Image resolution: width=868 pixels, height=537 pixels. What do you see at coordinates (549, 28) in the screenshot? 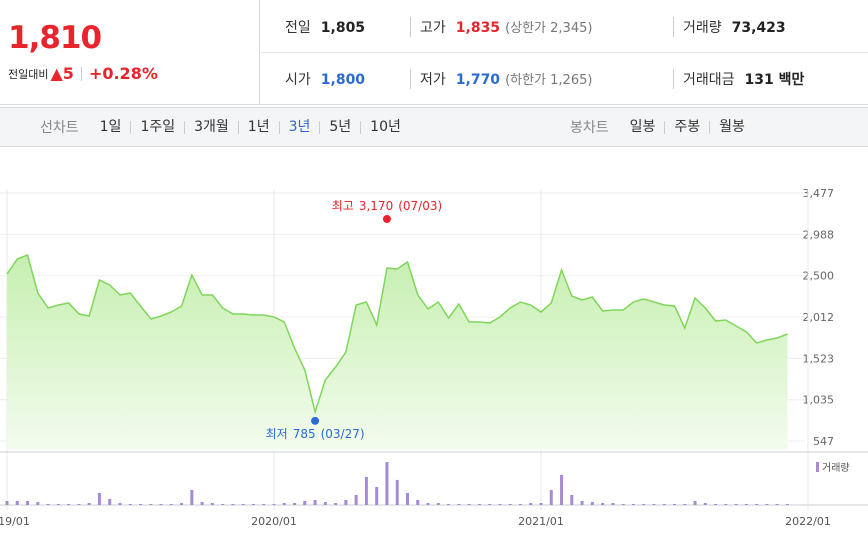
I see `stat-sub: (상한가 2,345)` at bounding box center [549, 28].